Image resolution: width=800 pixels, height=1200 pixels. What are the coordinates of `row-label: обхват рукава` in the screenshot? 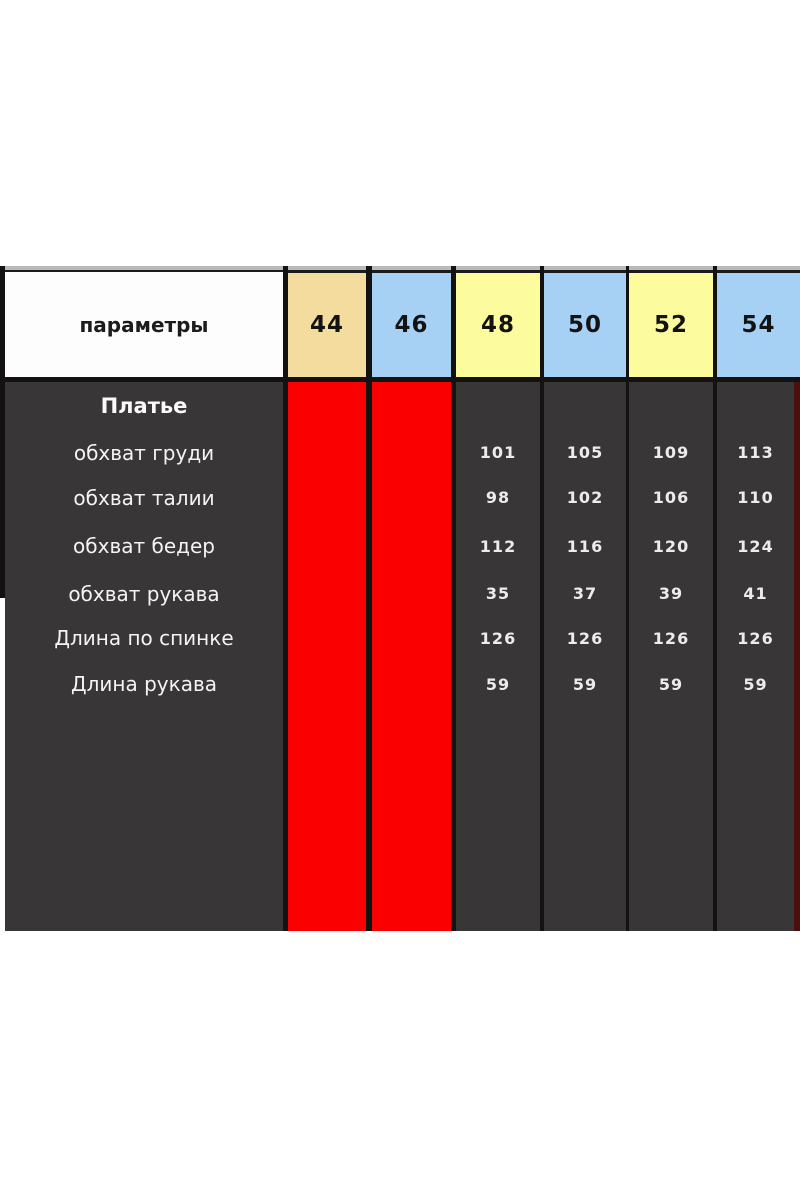 It's located at (144, 593).